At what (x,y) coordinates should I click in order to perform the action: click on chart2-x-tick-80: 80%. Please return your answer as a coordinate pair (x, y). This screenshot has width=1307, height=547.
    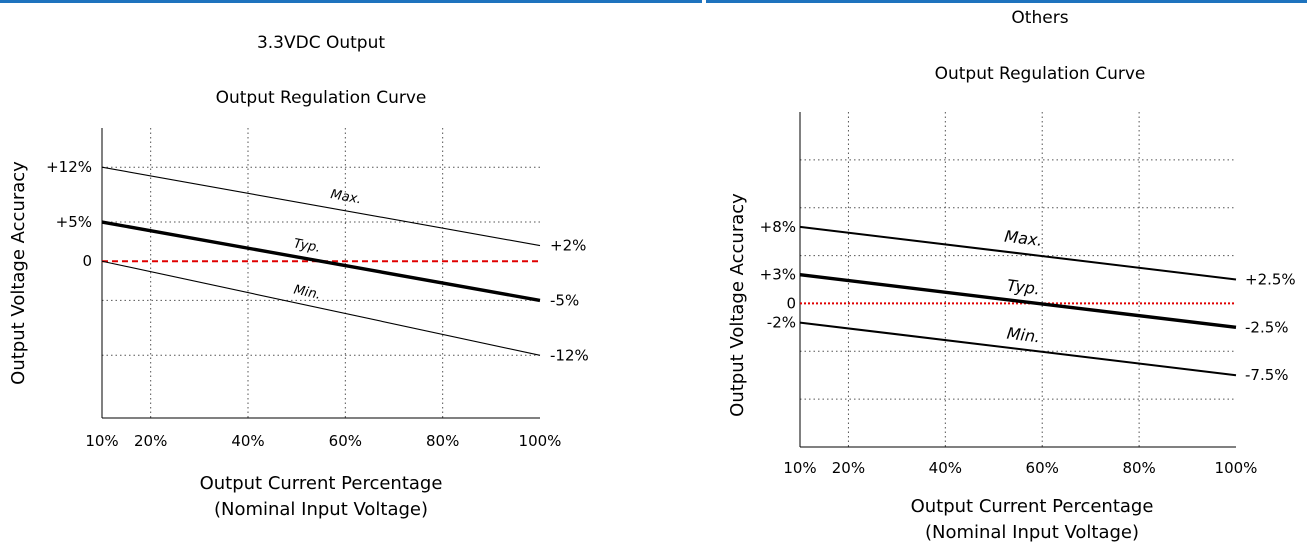
    Looking at the image, I should click on (1138, 468).